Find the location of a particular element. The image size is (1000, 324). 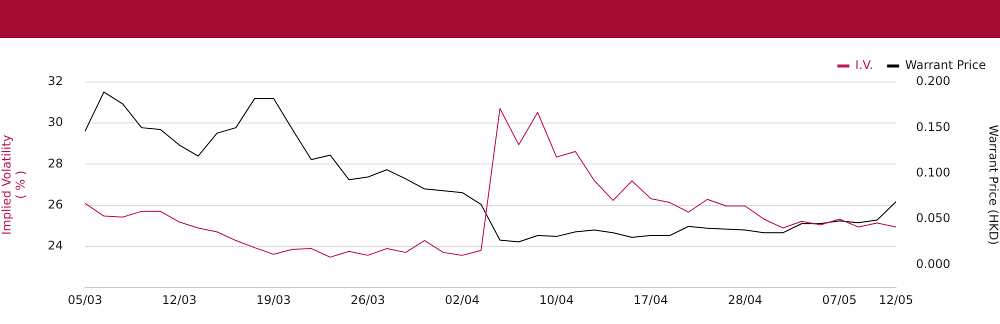

x-tick-label: 05/03 is located at coordinates (85, 299).